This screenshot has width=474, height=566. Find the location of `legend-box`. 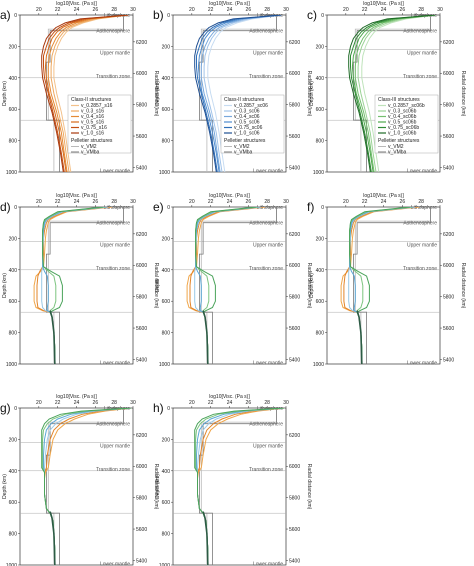

legend-box is located at coordinates (252, 124).